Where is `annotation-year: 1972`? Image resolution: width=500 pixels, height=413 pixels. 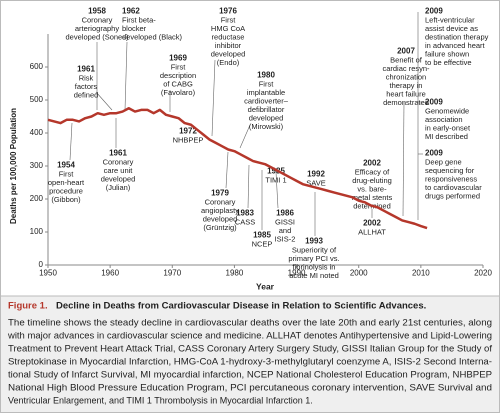
annotation-year: 1972 is located at coordinates (188, 131).